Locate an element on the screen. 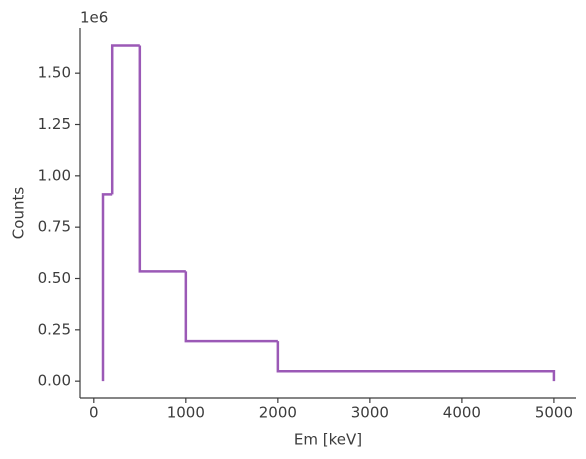  x-axis-label: Em [keV] is located at coordinates (328, 440).